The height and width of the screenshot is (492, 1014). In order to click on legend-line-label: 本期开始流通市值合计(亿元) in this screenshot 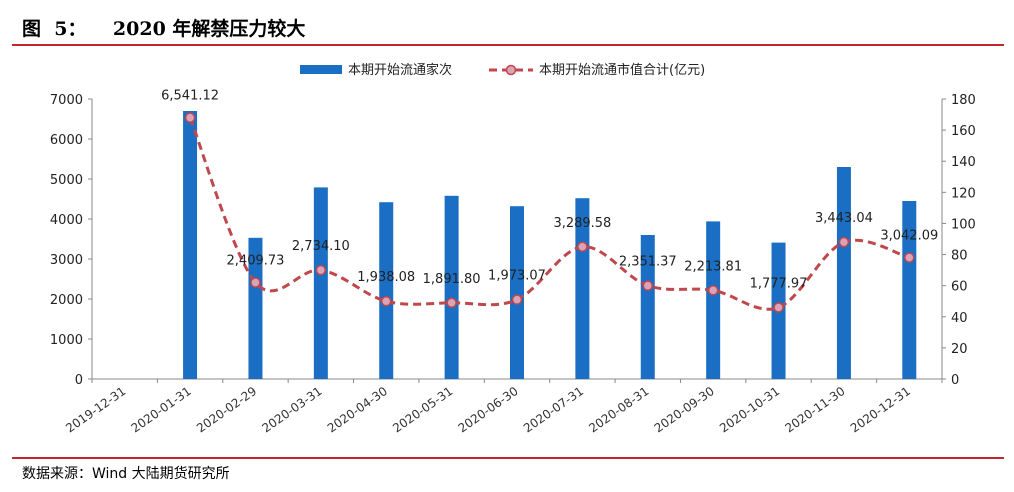, I will do `click(622, 70)`.